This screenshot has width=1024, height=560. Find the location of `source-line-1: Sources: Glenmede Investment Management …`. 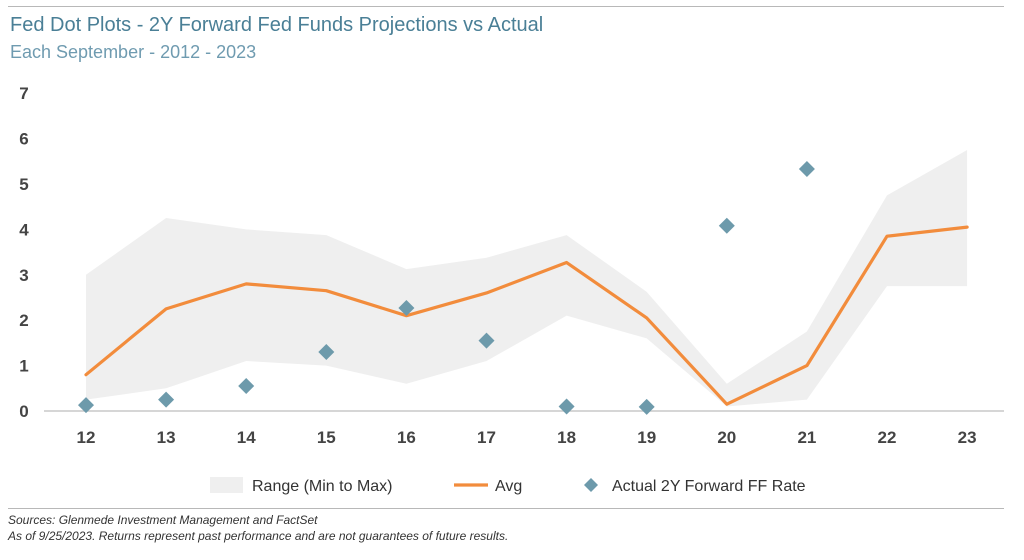

source-line-1: Sources: Glenmede Investment Management … is located at coordinates (163, 520).